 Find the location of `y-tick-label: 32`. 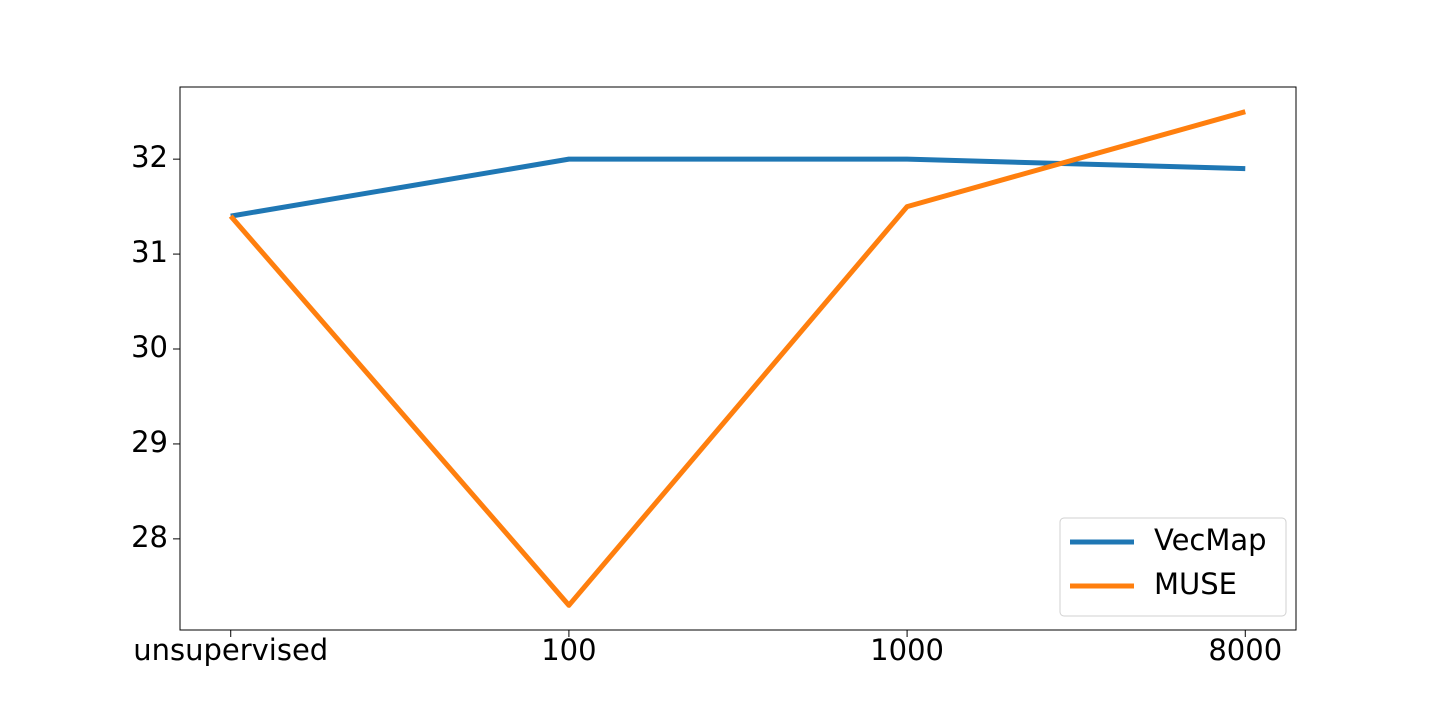

y-tick-label: 32 is located at coordinates (149, 157).